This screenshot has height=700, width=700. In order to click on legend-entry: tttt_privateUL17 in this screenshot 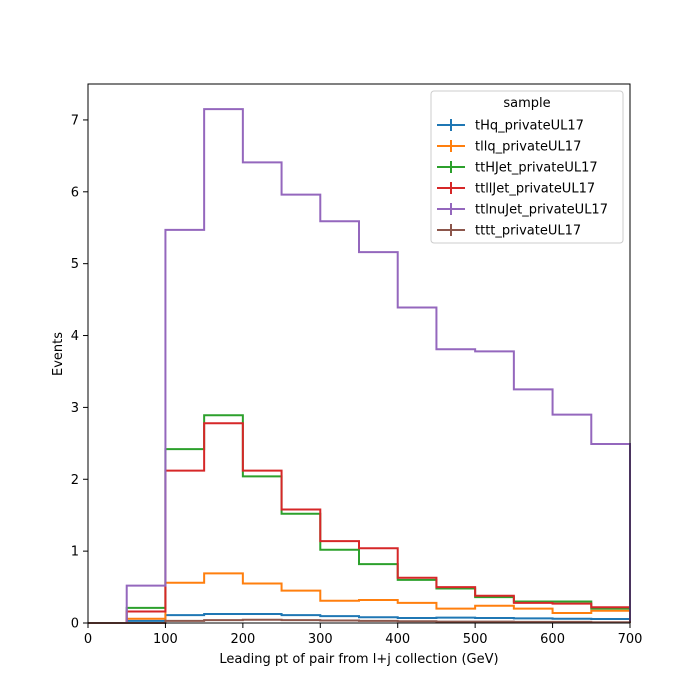, I will do `click(509, 231)`.